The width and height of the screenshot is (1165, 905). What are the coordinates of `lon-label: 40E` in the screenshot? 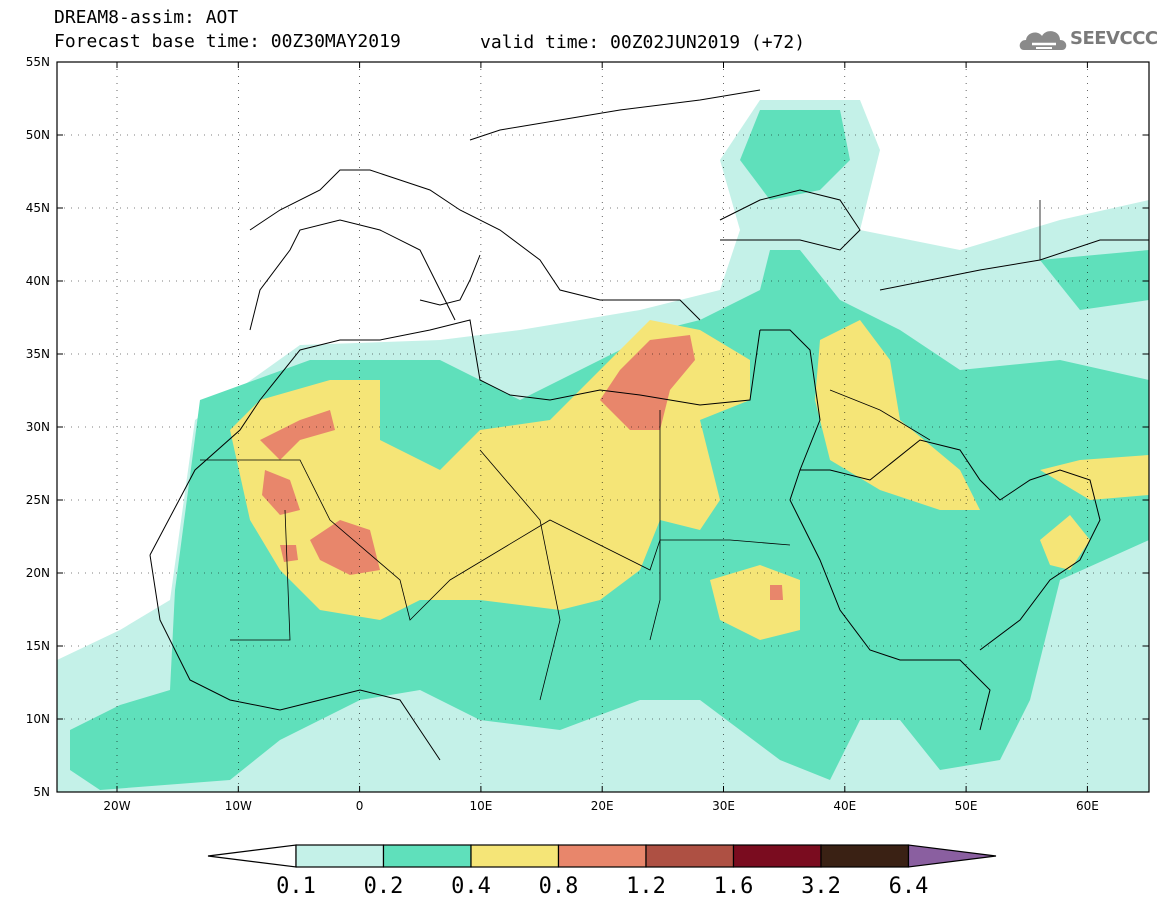 It's located at (844, 806).